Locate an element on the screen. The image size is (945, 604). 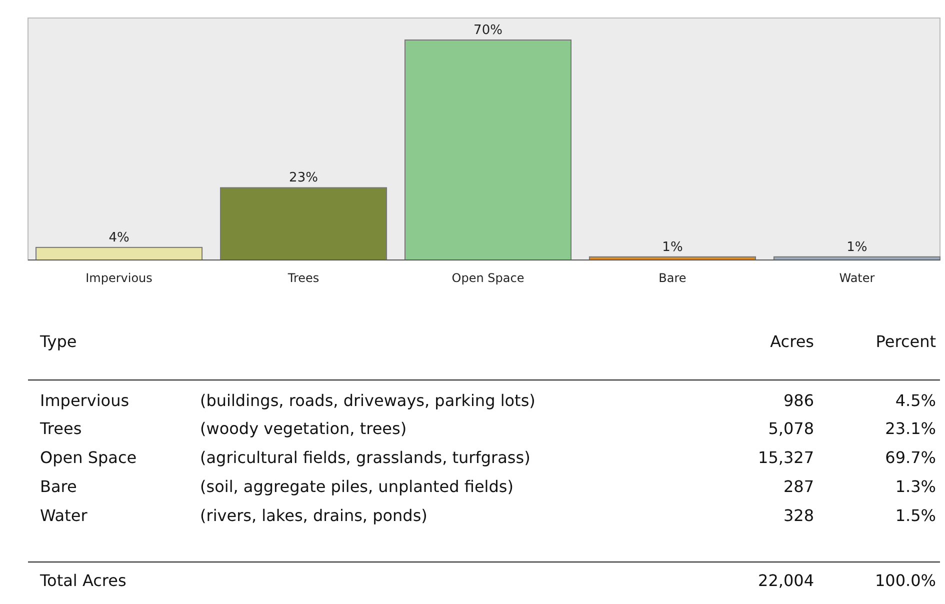
legend-title: Type is located at coordinates (58, 341).